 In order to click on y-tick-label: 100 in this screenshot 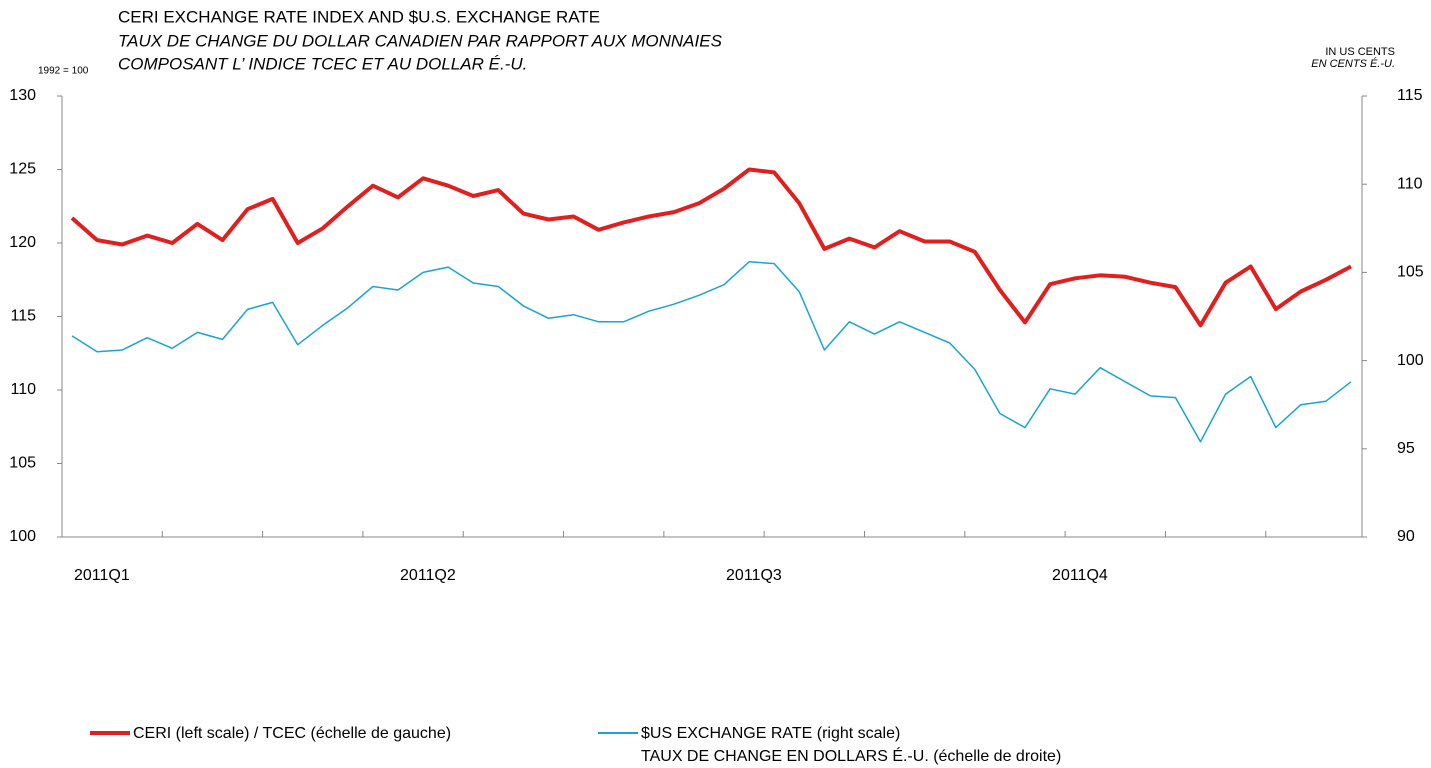, I will do `click(22, 536)`.